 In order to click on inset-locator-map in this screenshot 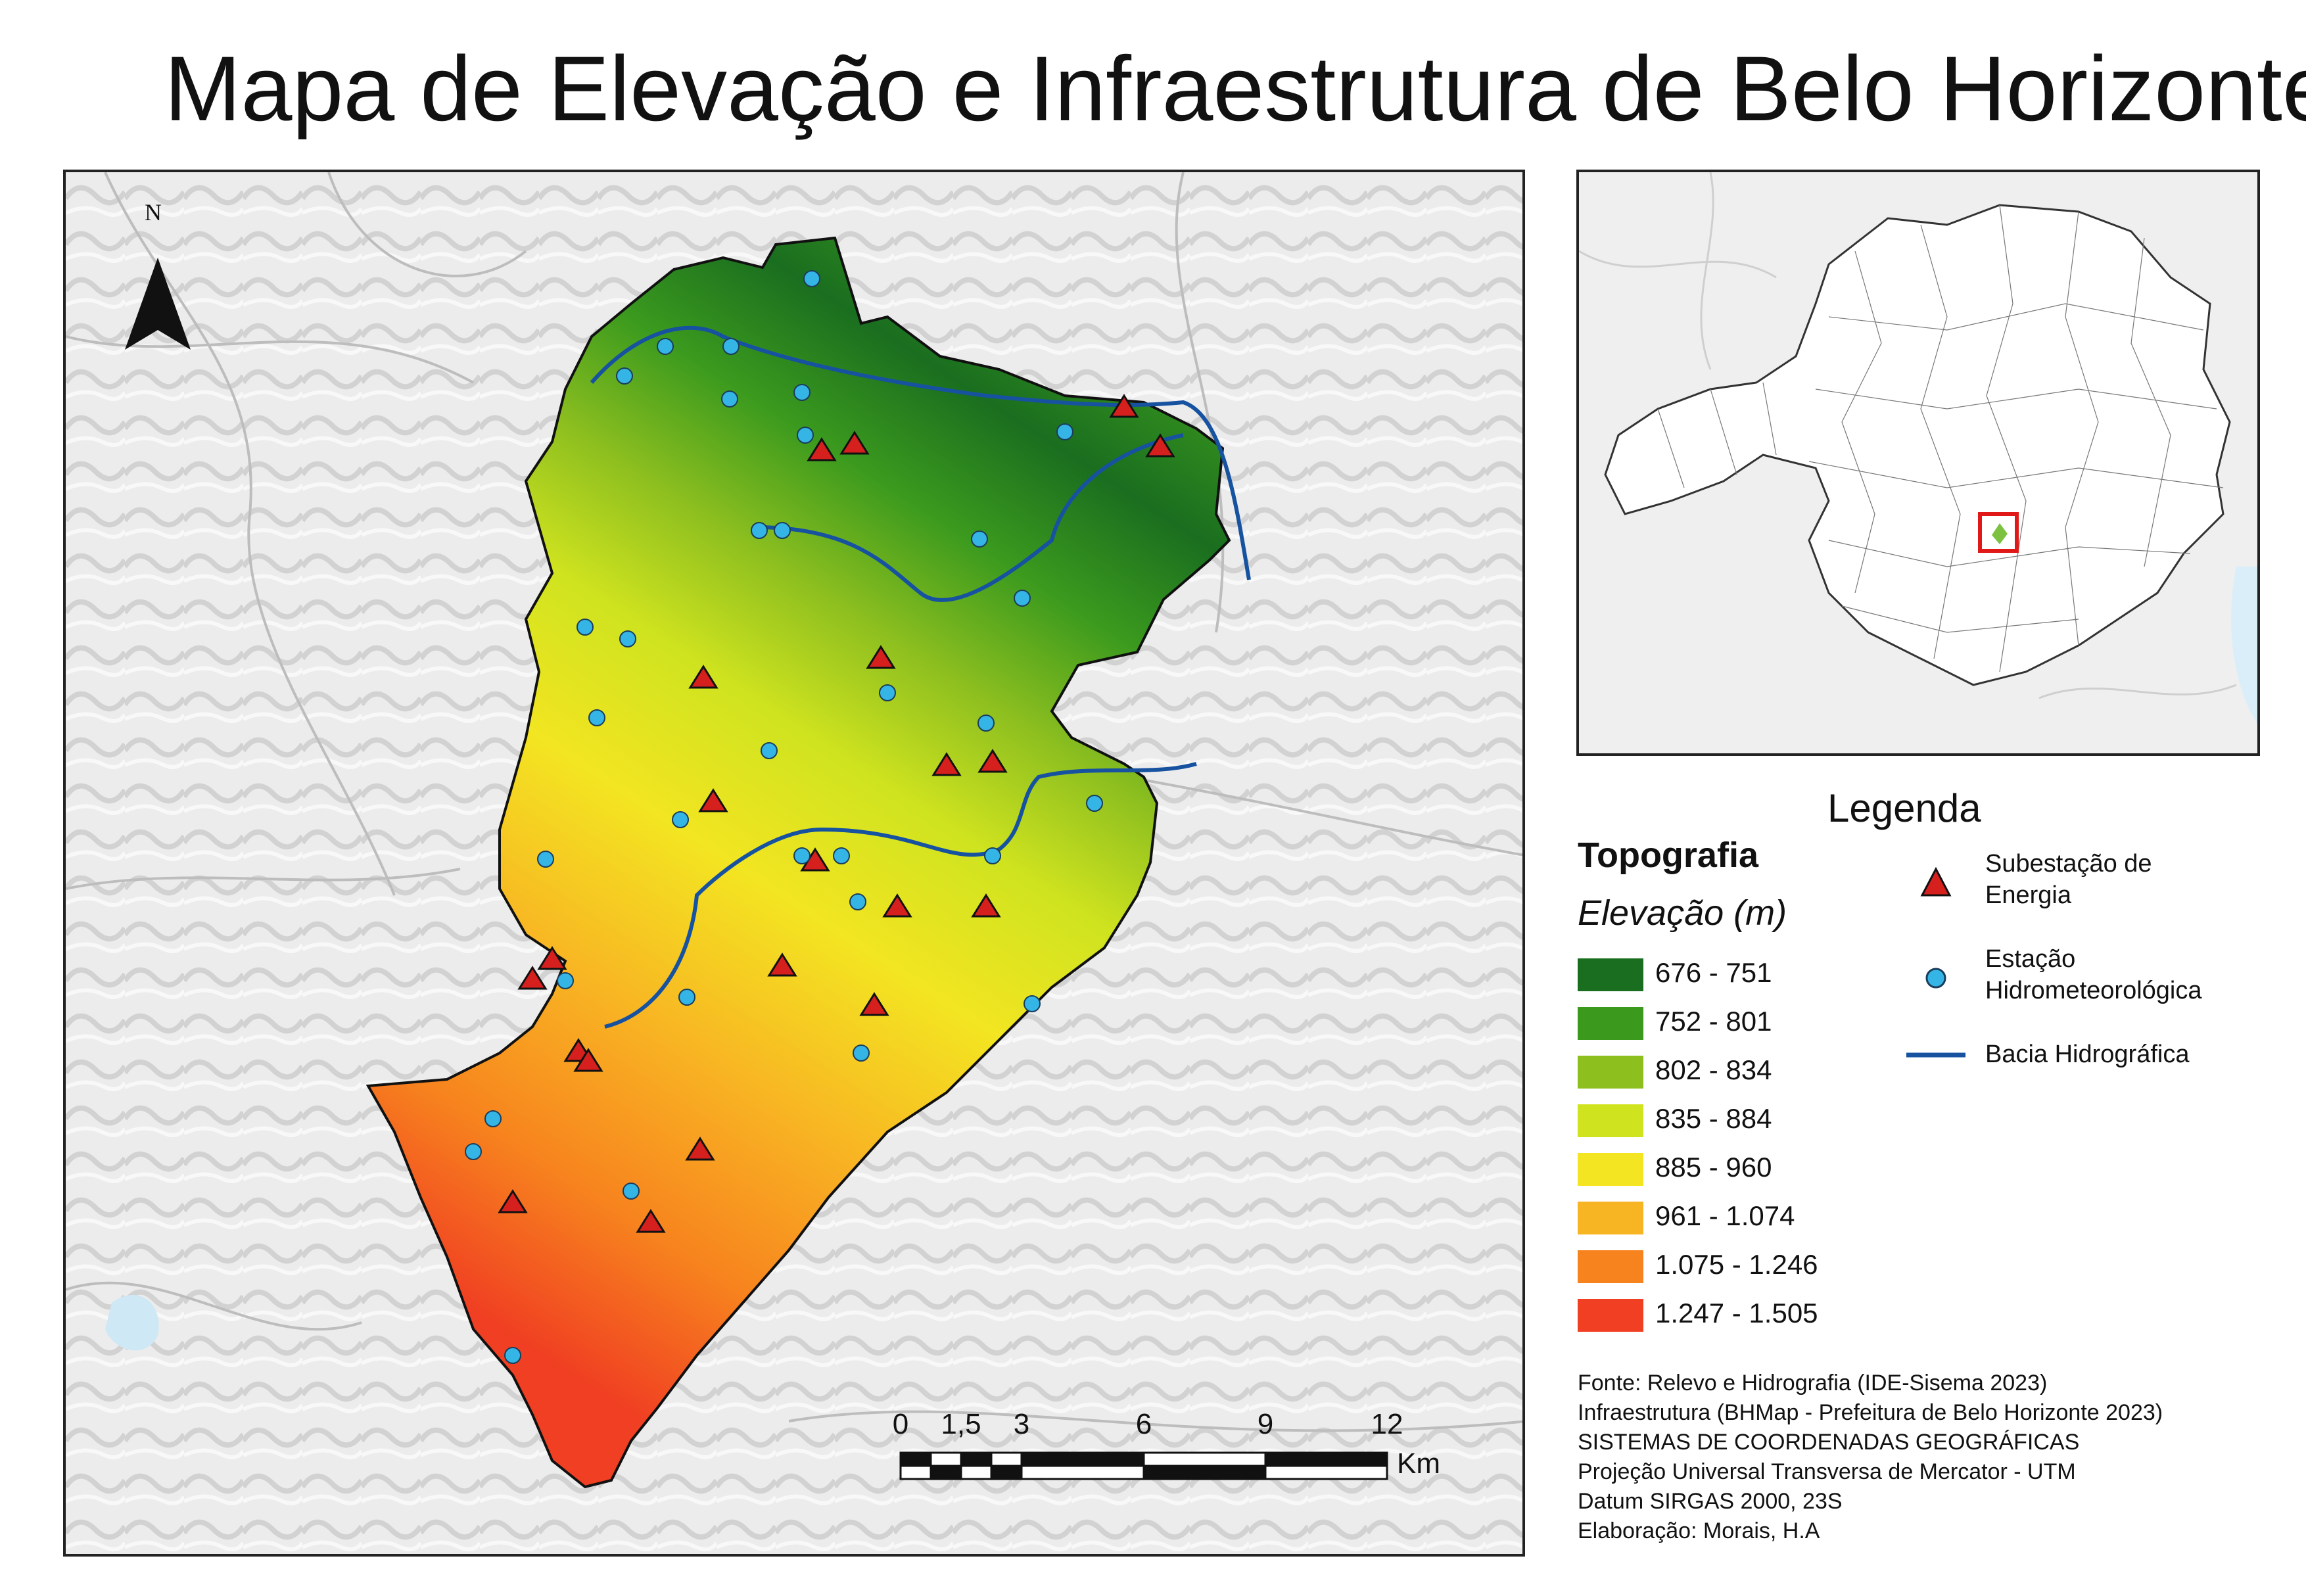, I will do `click(1918, 463)`.